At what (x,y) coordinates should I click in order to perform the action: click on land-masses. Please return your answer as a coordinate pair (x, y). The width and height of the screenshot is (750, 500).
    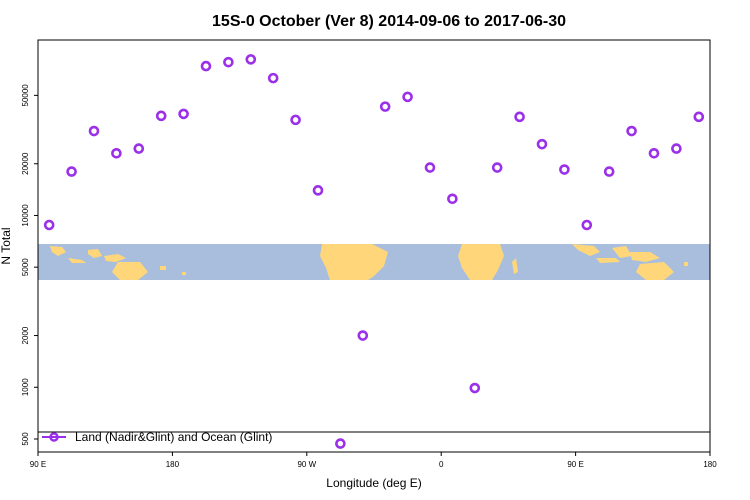
    Looking at the image, I should click on (369, 262).